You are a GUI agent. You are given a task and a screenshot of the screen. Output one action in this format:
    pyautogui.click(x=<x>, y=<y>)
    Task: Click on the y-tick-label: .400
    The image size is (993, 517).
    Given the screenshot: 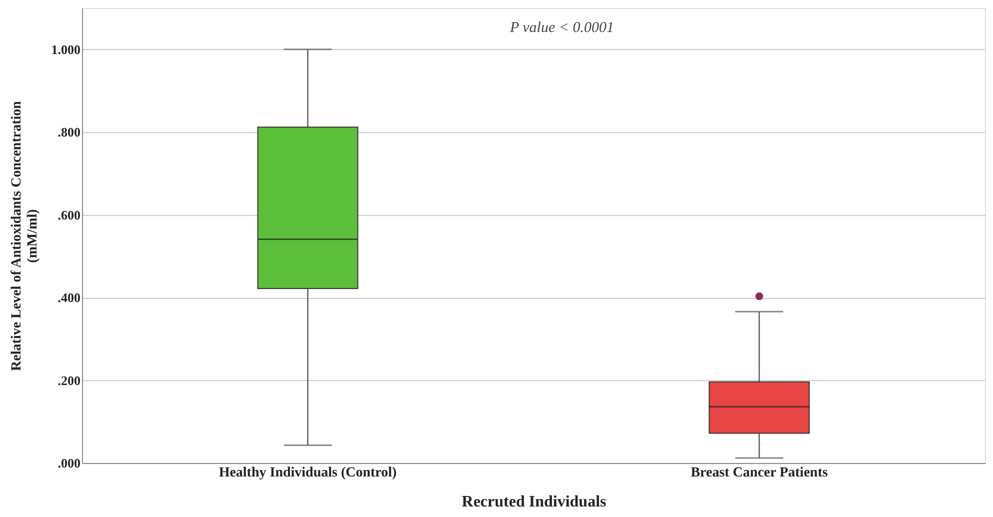 What is the action you would take?
    pyautogui.click(x=69, y=298)
    